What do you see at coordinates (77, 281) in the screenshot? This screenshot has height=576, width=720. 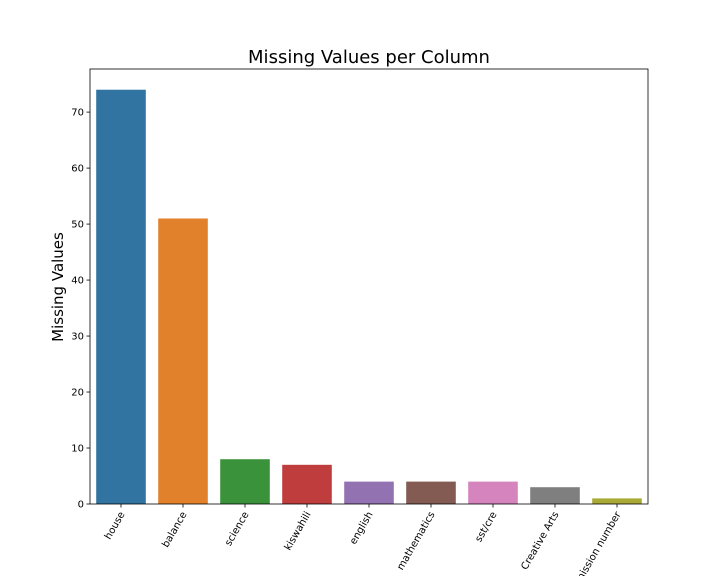 I see `y-tick-label: 40` at bounding box center [77, 281].